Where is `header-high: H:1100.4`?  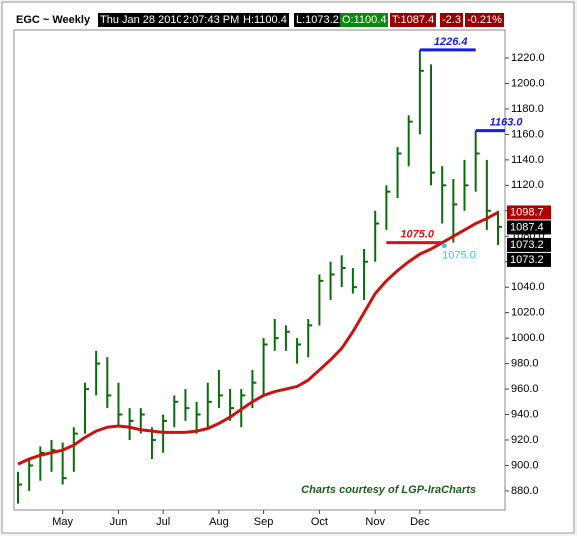 header-high: H:1100.4 is located at coordinates (265, 20).